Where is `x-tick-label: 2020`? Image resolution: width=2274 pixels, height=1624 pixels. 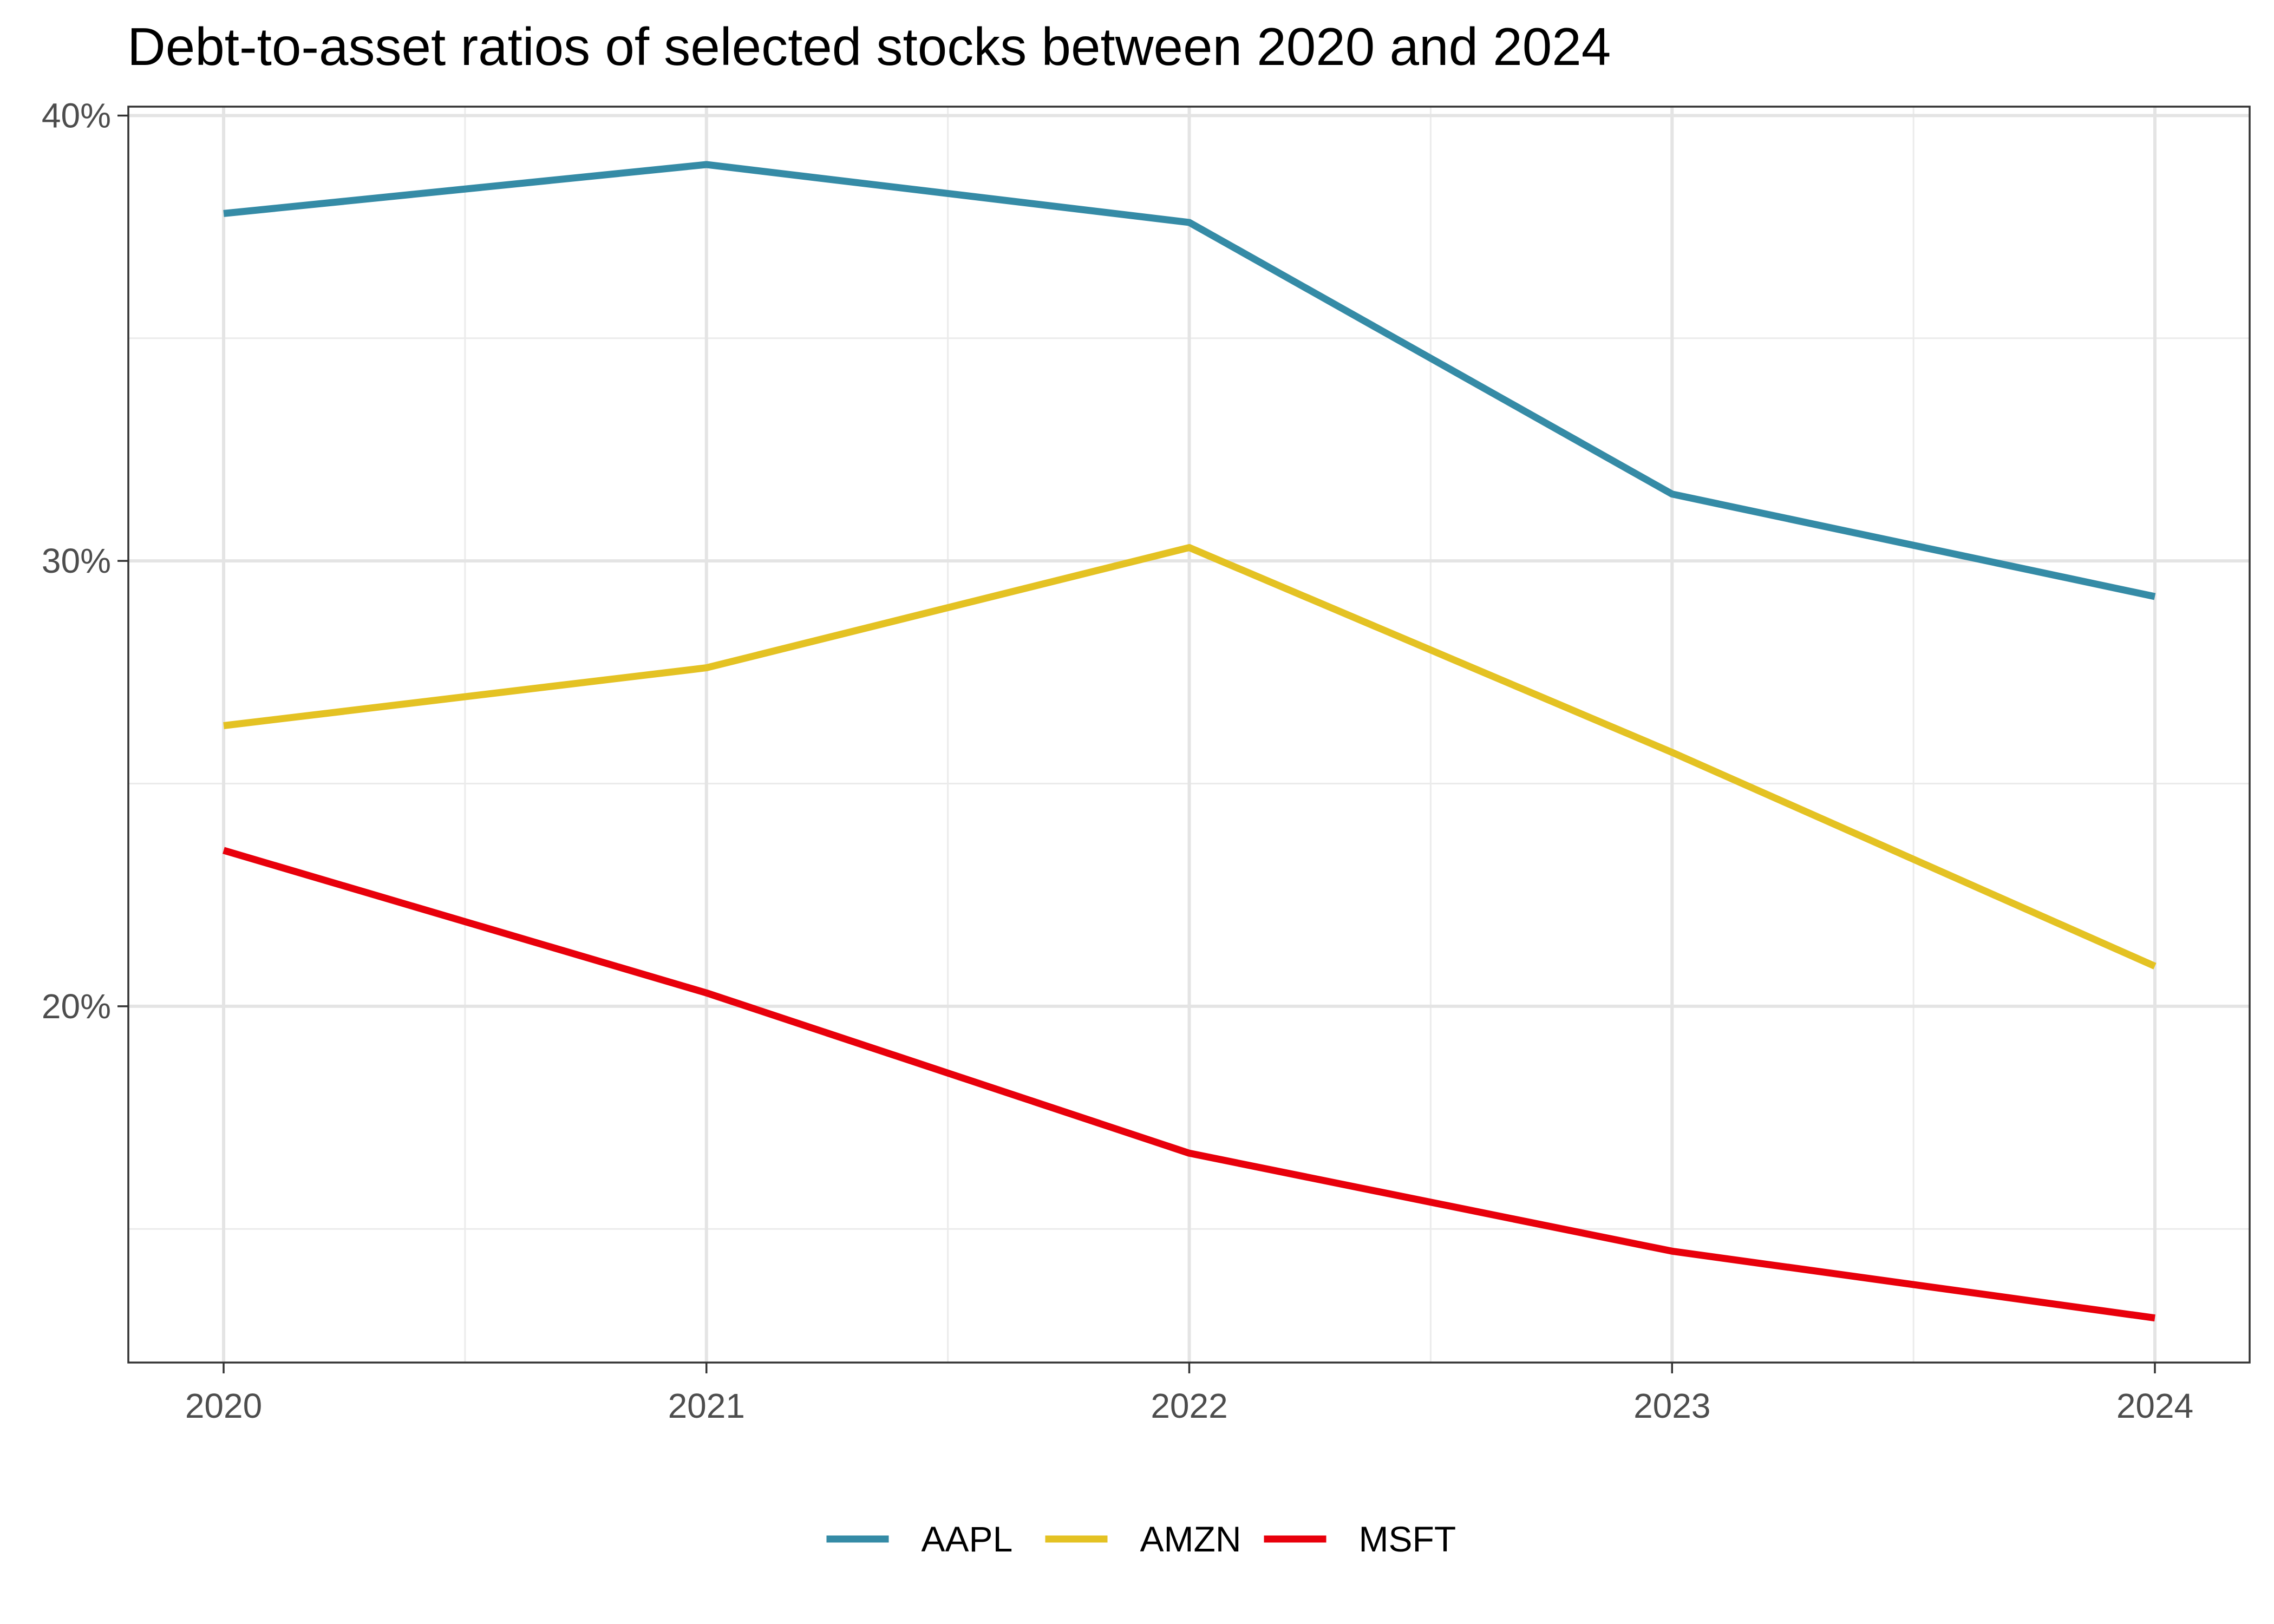
x-tick-label: 2020 is located at coordinates (224, 1405).